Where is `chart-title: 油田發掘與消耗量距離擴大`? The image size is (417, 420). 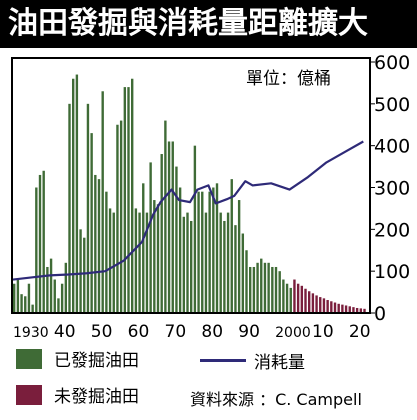 chart-title: 油田發掘與消耗量距離擴大 is located at coordinates (188, 23).